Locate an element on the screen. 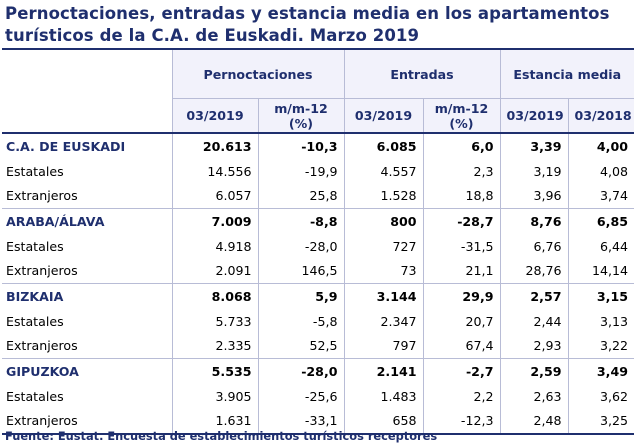 The height and width of the screenshot is (448, 636). table-row: Extranjeros 2.091 146,5 73 21,1 28,76 14,14 is located at coordinates (318, 271).